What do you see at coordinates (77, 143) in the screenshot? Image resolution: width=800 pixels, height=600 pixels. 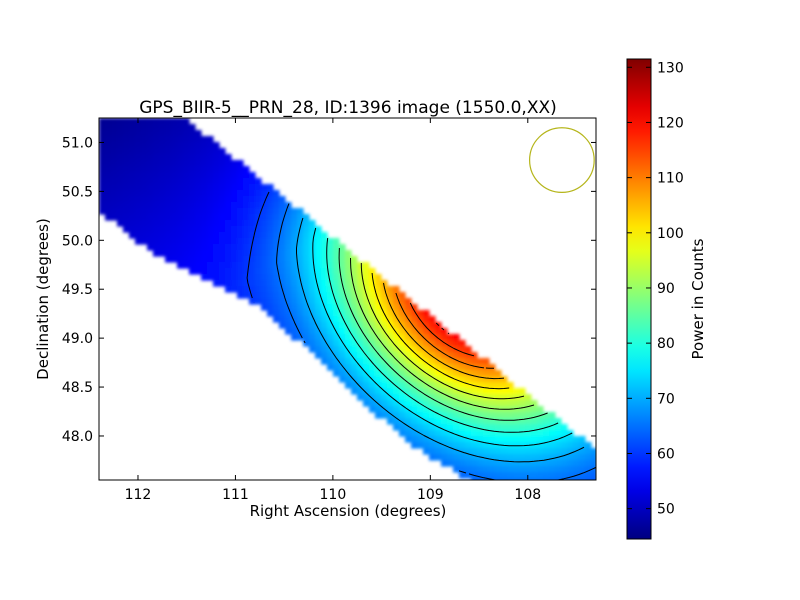 I see `y-tick-label: 51.0` at bounding box center [77, 143].